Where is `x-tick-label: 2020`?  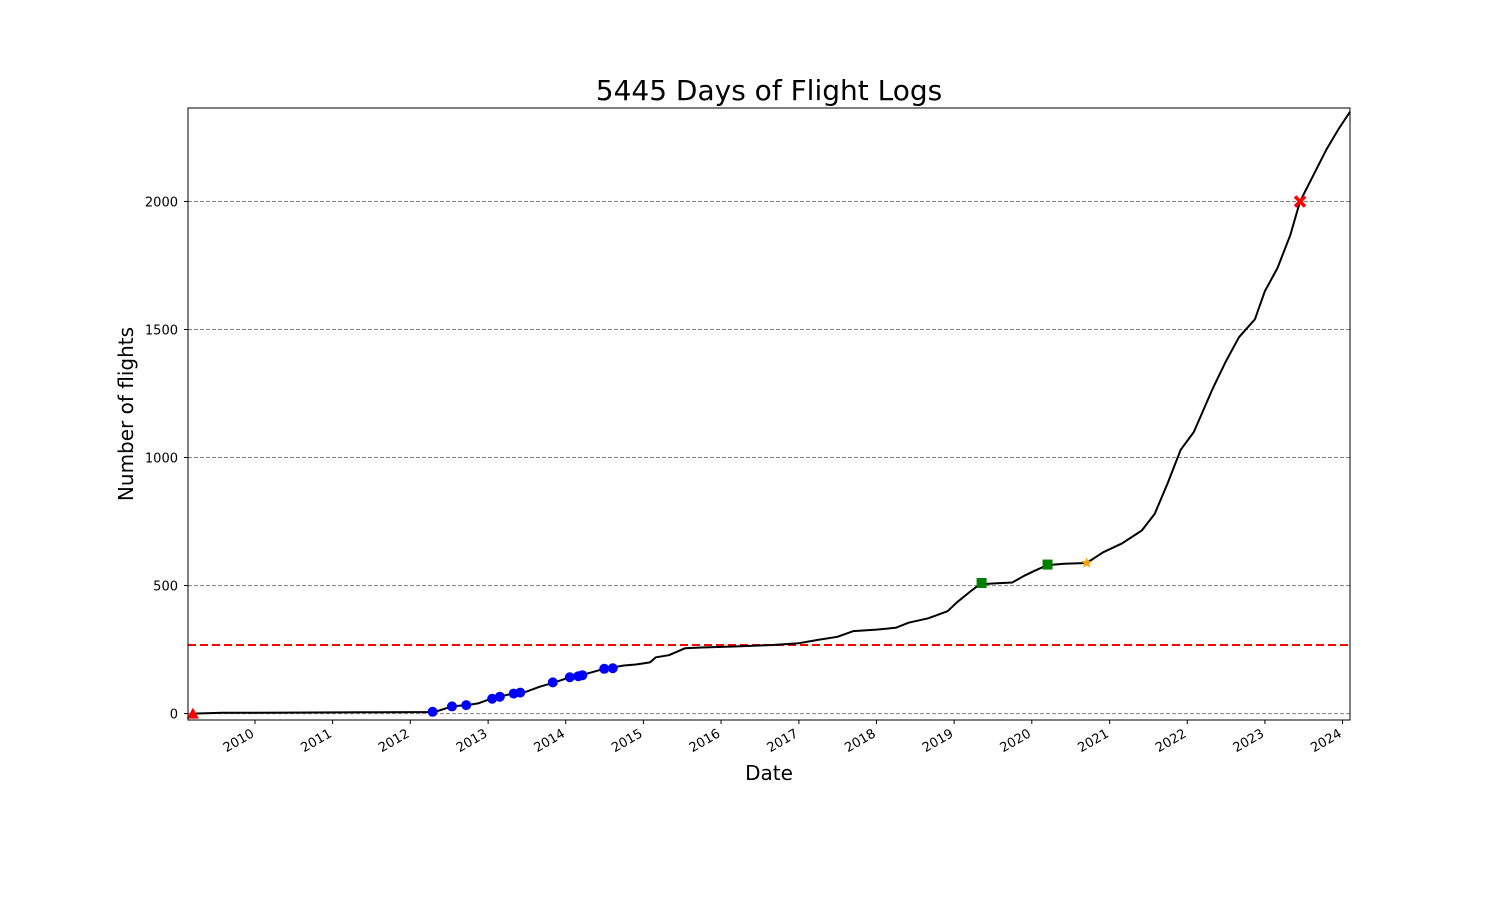
x-tick-label: 2020 is located at coordinates (1016, 741).